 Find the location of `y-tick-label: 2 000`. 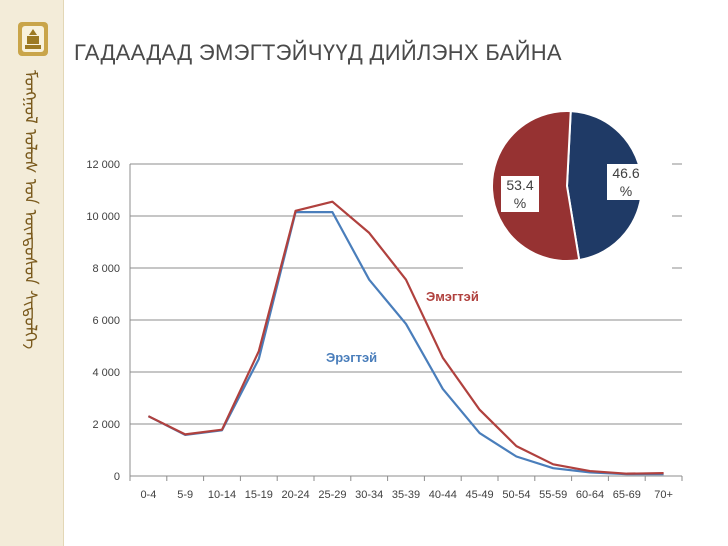

y-tick-label: 2 000 is located at coordinates (106, 425).